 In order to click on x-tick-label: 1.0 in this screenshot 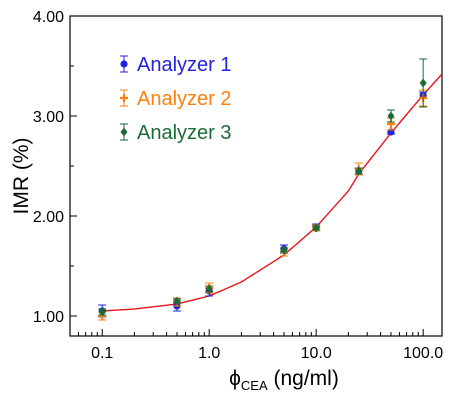, I will do `click(209, 353)`.